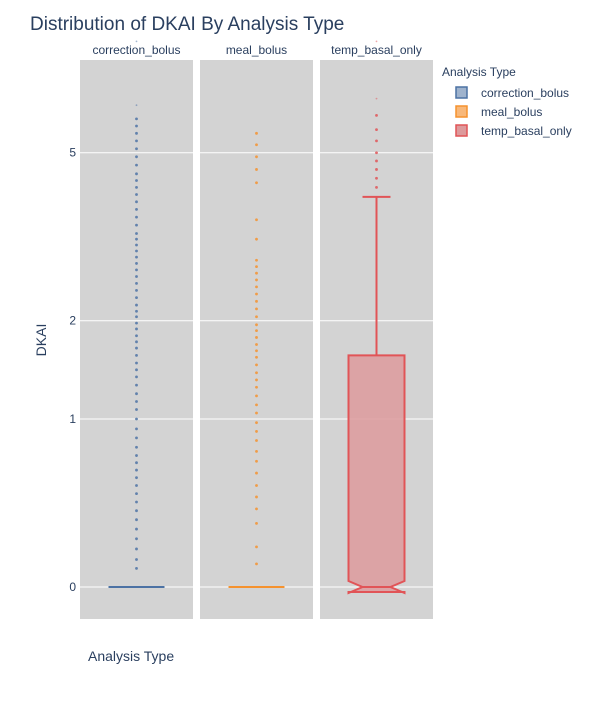 The height and width of the screenshot is (705, 600). What do you see at coordinates (479, 72) in the screenshot?
I see `legend-title: Analysis Type` at bounding box center [479, 72].